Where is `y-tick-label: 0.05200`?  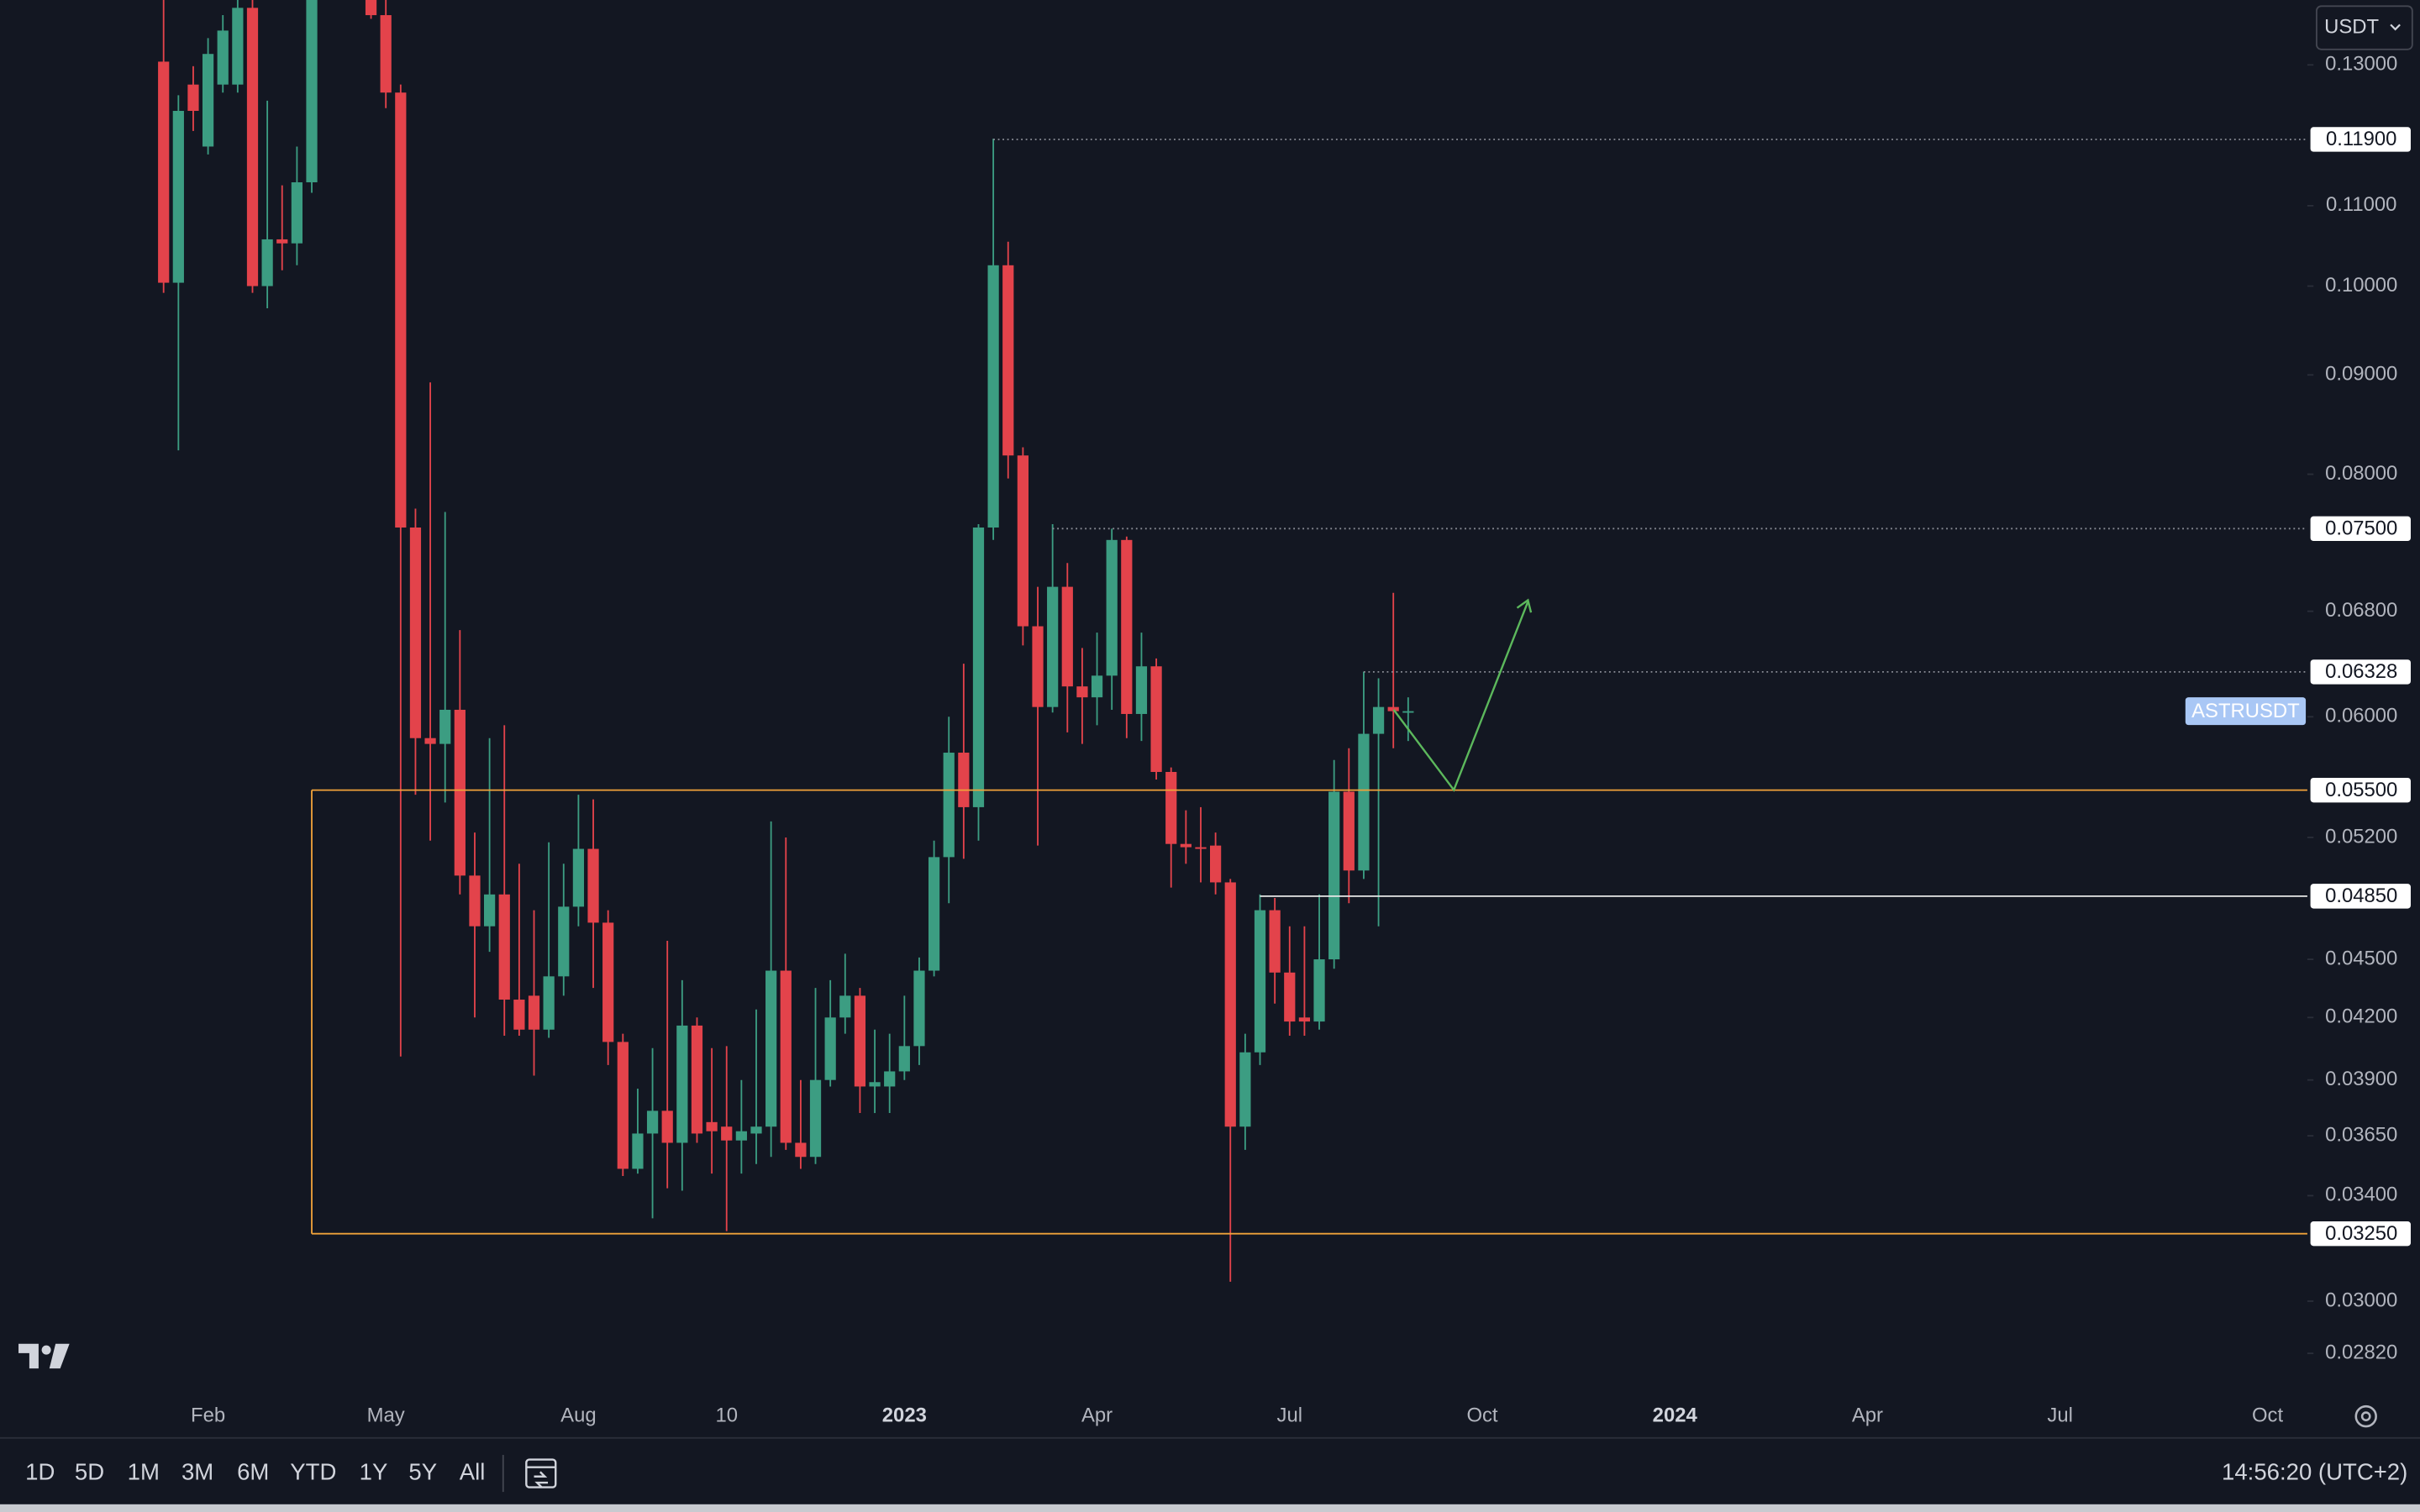 y-tick-label: 0.05200 is located at coordinates (2361, 836).